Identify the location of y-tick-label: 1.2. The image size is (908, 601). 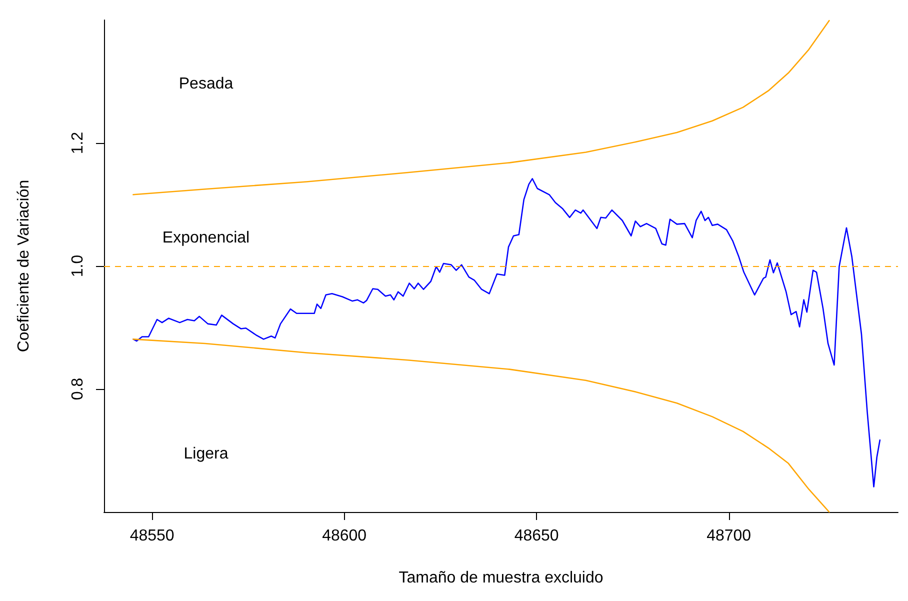
(78, 143).